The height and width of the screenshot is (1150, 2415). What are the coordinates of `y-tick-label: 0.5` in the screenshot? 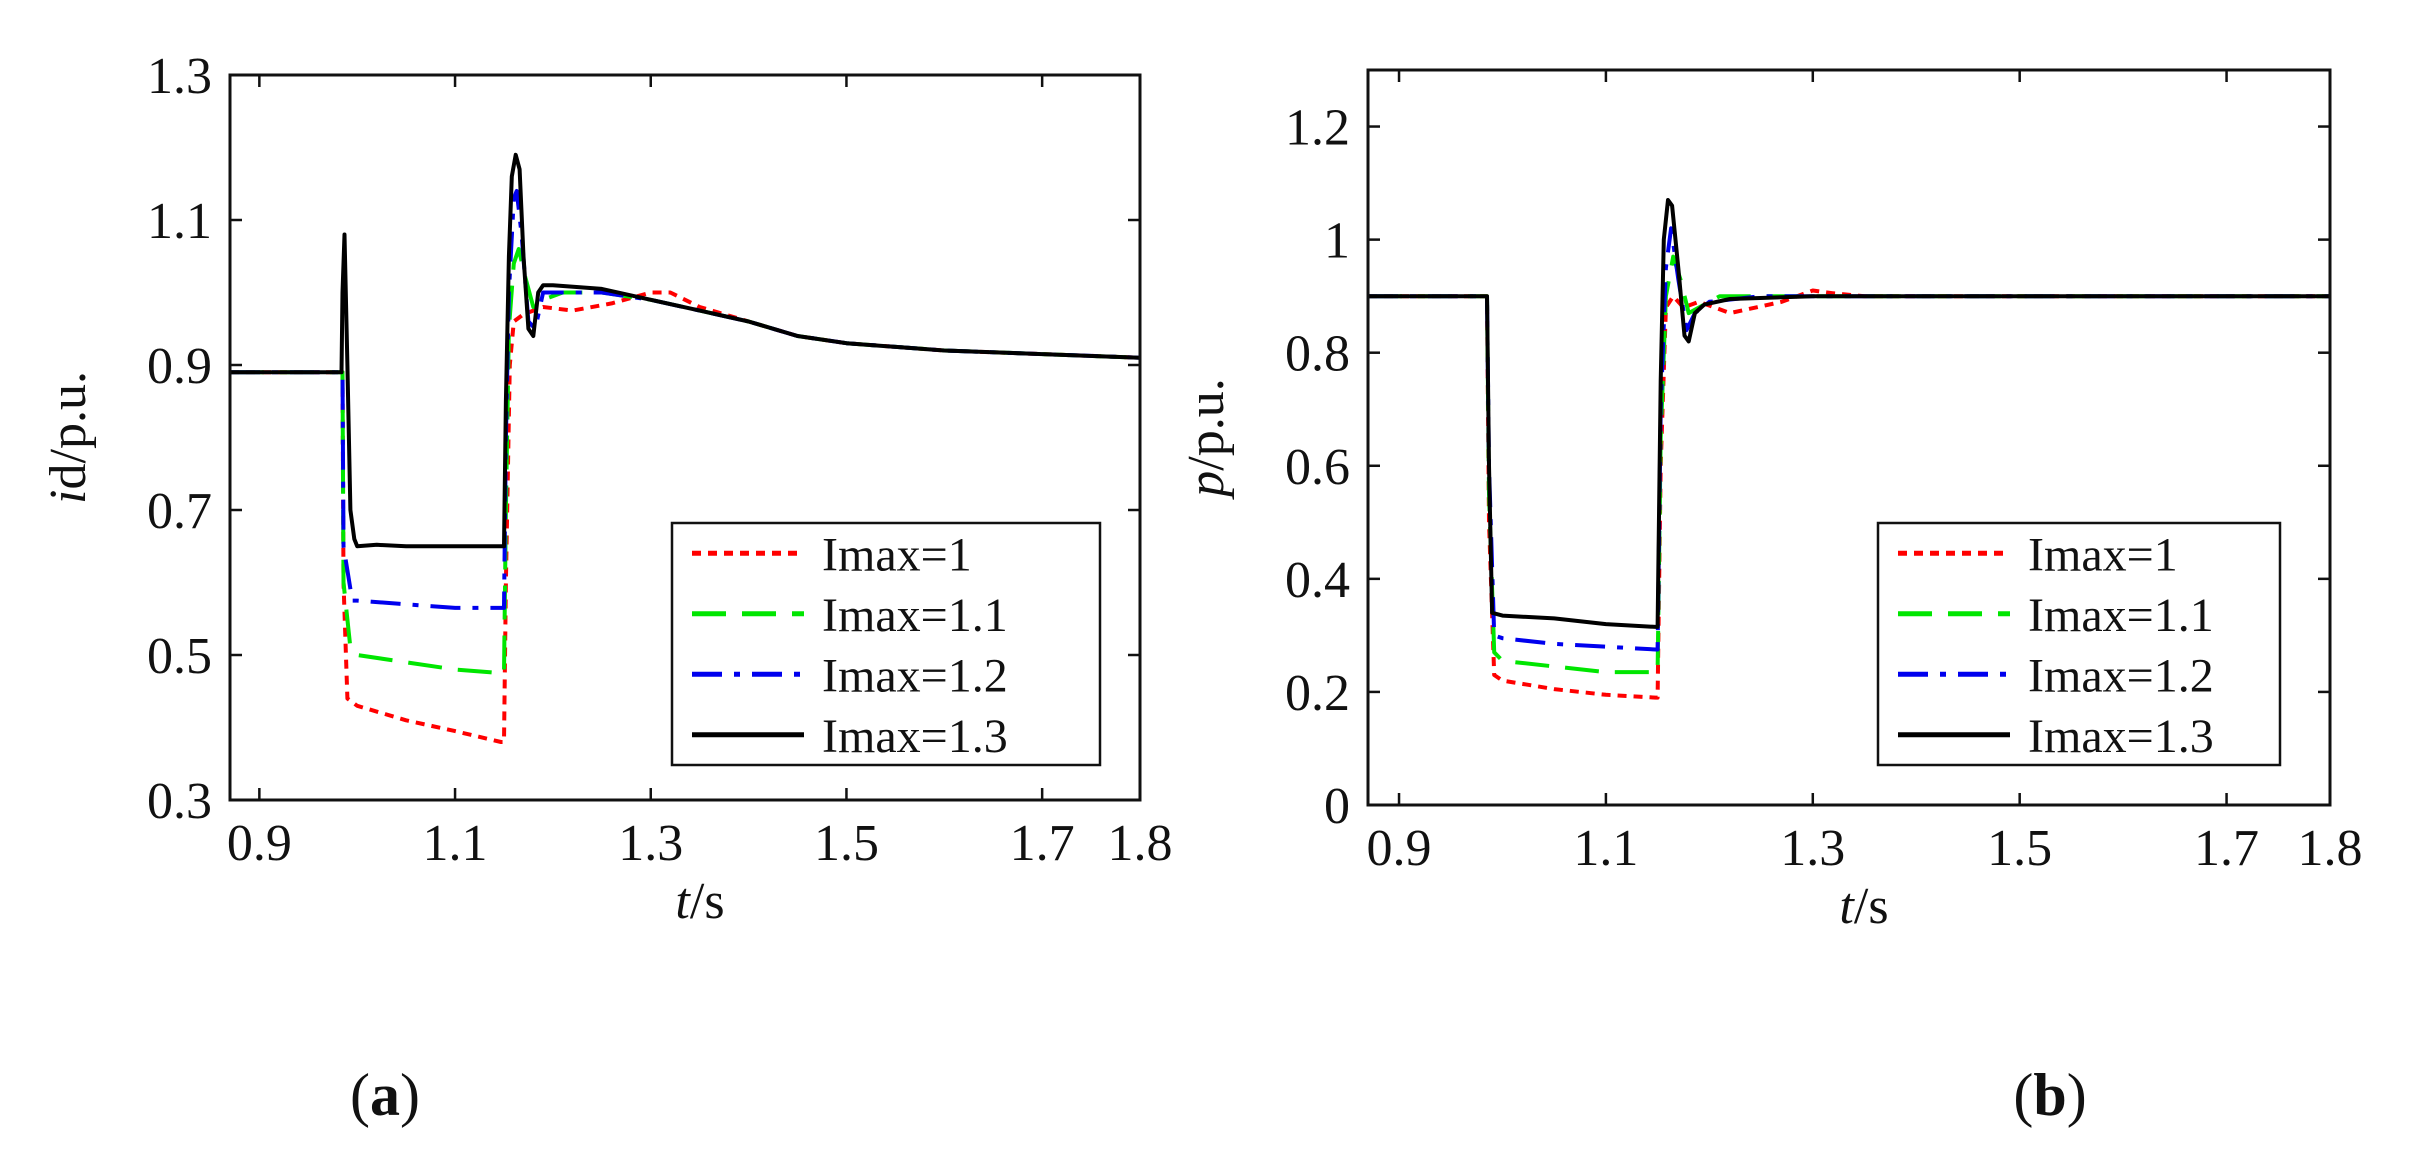 It's located at (179, 656).